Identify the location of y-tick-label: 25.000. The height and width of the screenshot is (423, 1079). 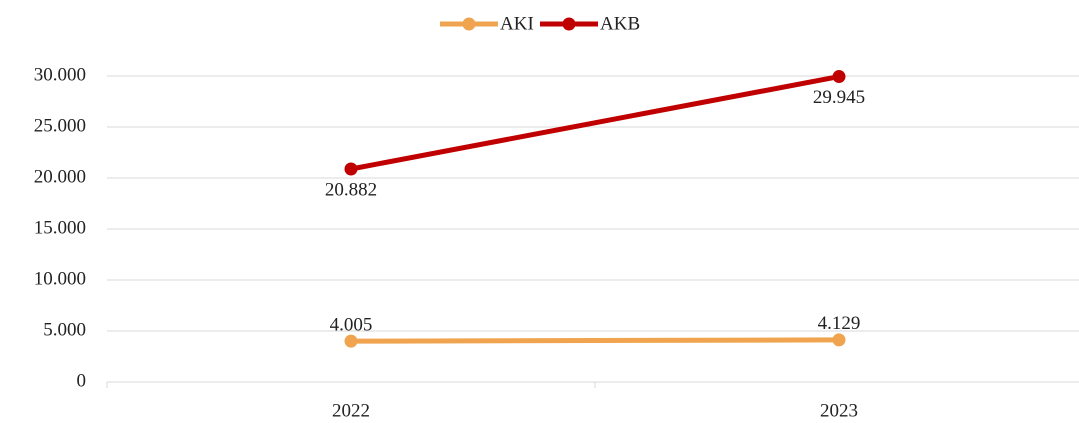
(60, 125).